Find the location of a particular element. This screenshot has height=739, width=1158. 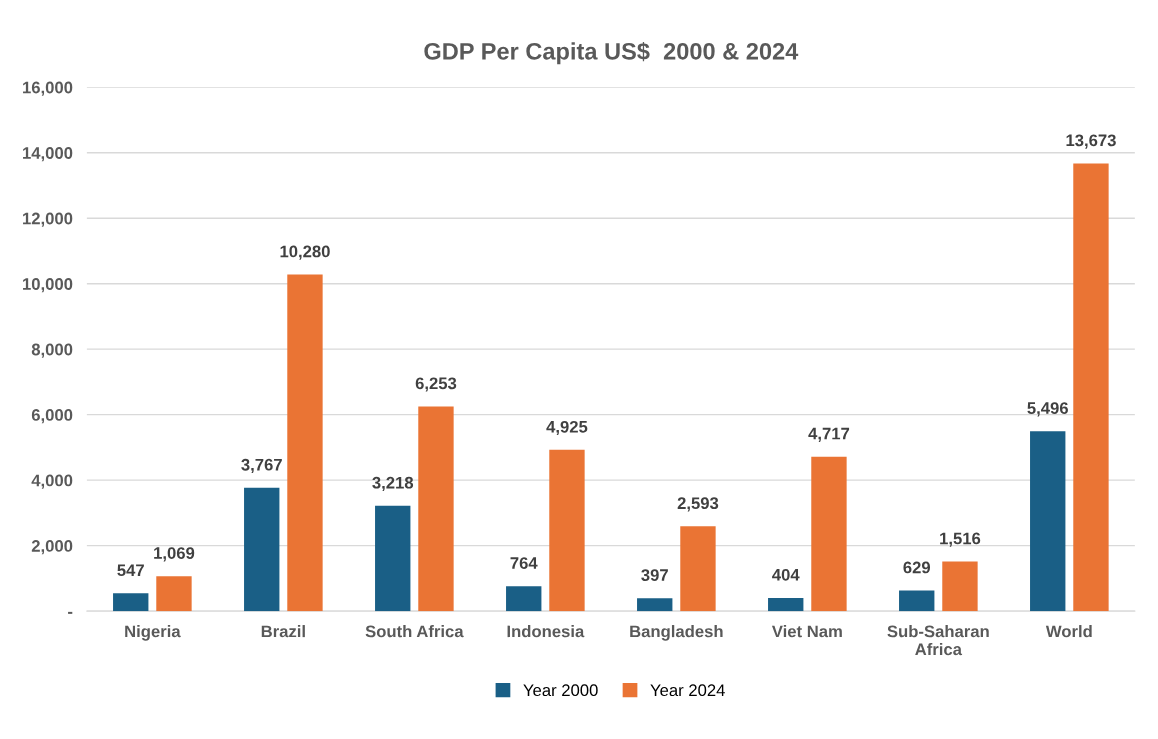

data-label: 2,593 is located at coordinates (698, 504).